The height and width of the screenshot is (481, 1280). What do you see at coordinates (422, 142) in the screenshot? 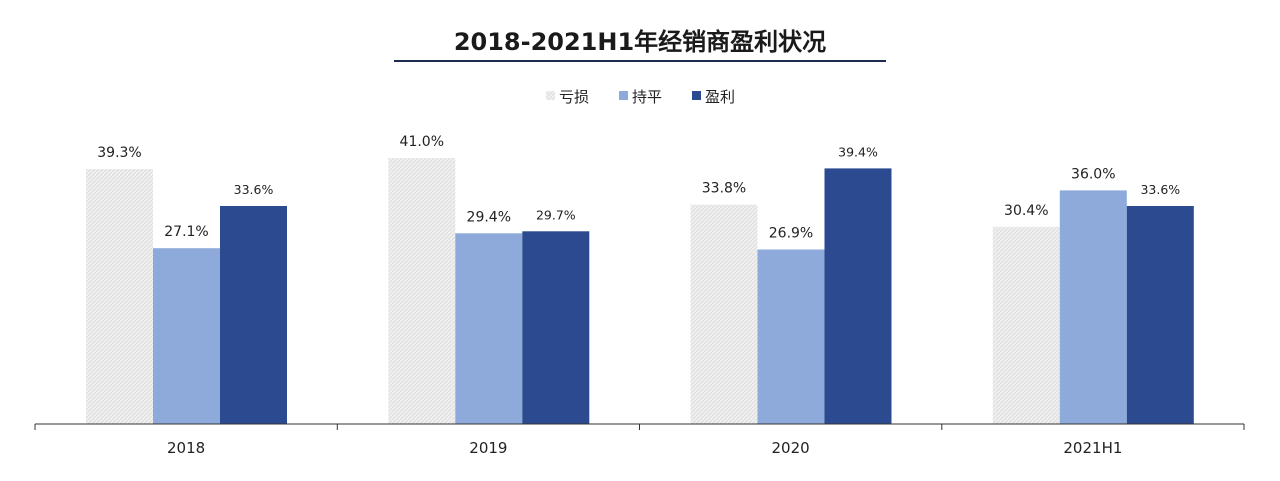
I see `data-label-loss-2019: 41.0%` at bounding box center [422, 142].